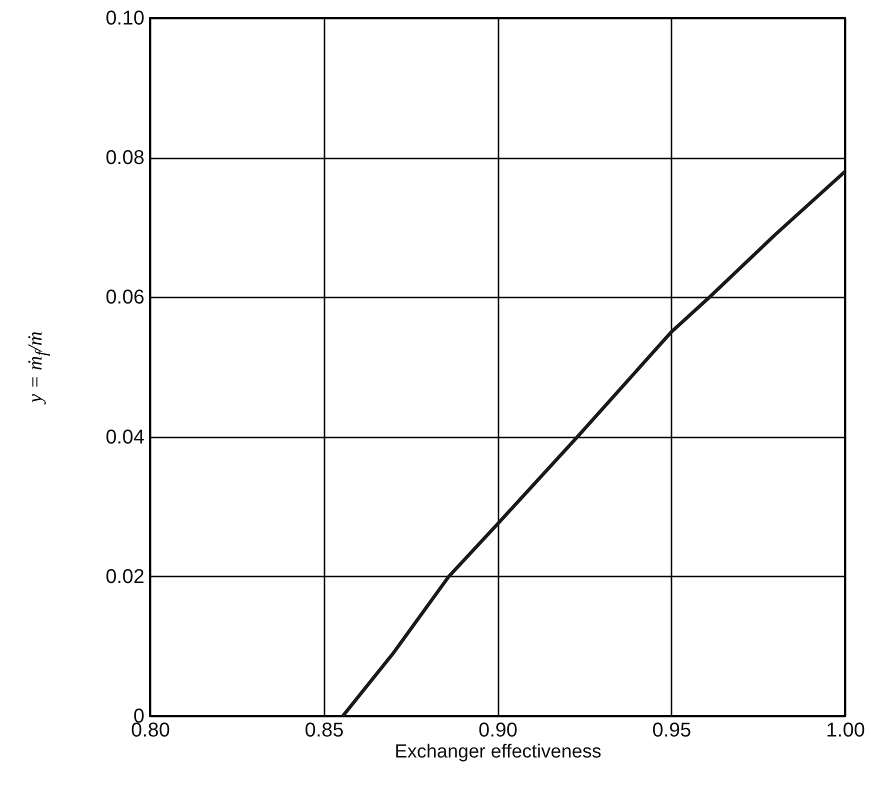  What do you see at coordinates (672, 731) in the screenshot?
I see `x-tick-label: 0.95` at bounding box center [672, 731].